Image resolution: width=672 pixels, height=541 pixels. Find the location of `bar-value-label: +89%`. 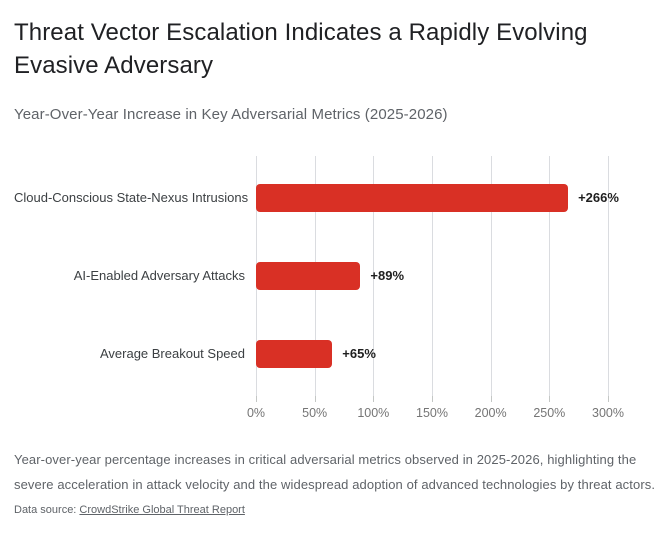

bar-value-label: +89% is located at coordinates (387, 275).